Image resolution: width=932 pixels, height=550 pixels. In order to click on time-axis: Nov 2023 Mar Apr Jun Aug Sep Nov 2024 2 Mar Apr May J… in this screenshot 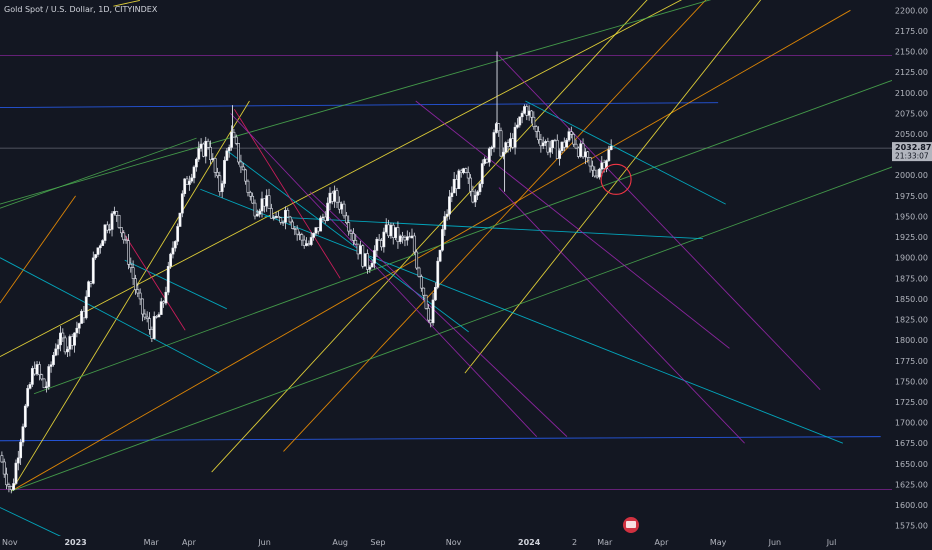, I will do `click(466, 543)`.